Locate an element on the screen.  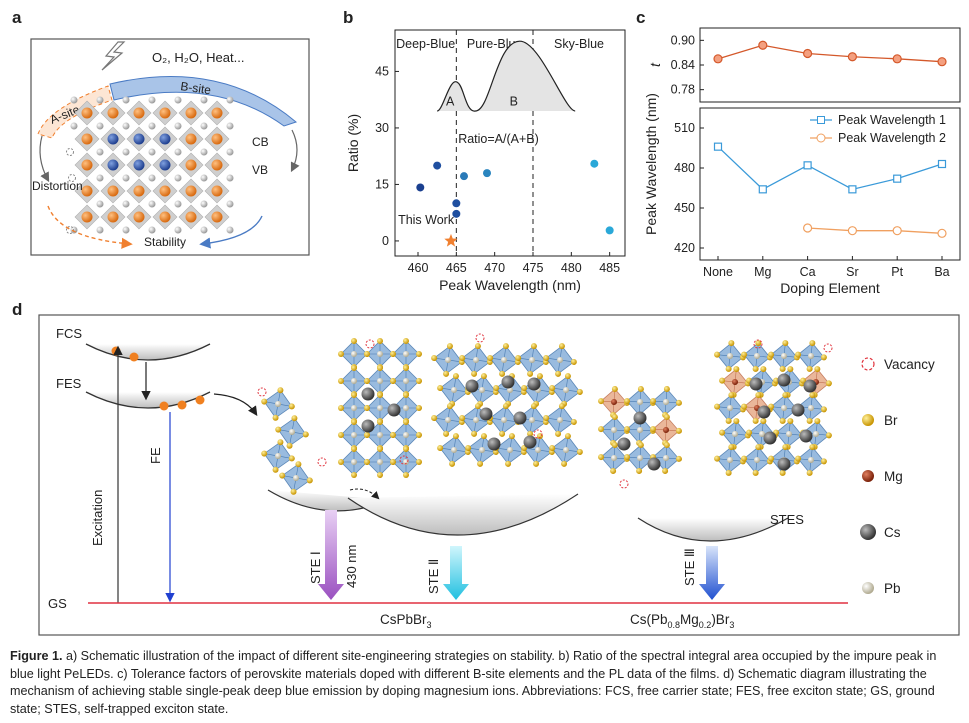
x-tick-label: Mg is located at coordinates (762, 272).